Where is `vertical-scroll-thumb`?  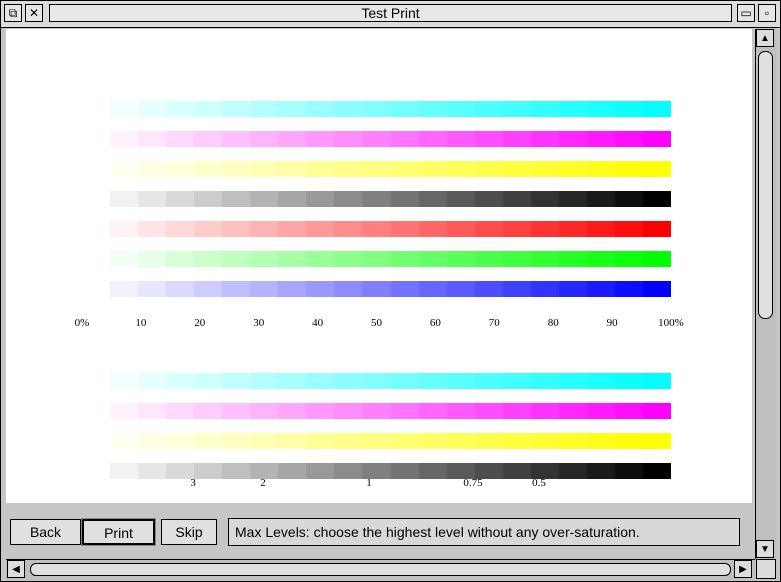 vertical-scroll-thumb is located at coordinates (765, 185).